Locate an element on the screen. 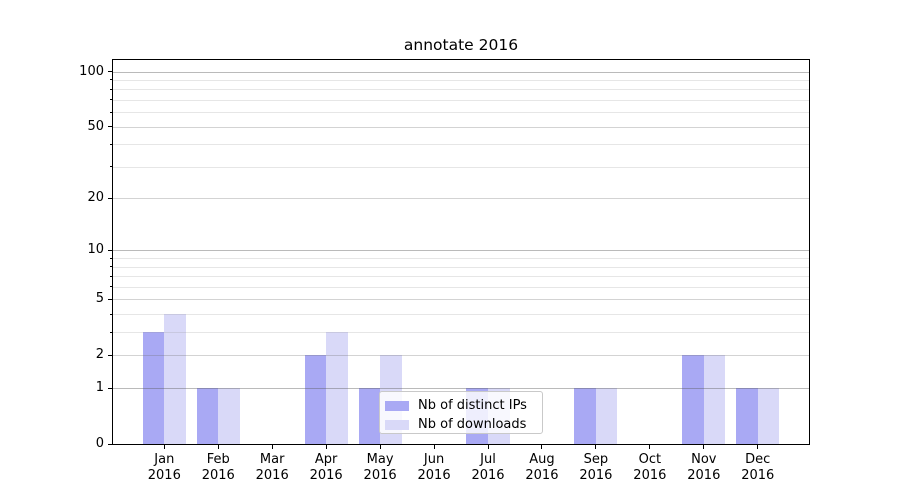 This screenshot has width=900, height=500. y-tick-label-5: 5 is located at coordinates (99, 299).